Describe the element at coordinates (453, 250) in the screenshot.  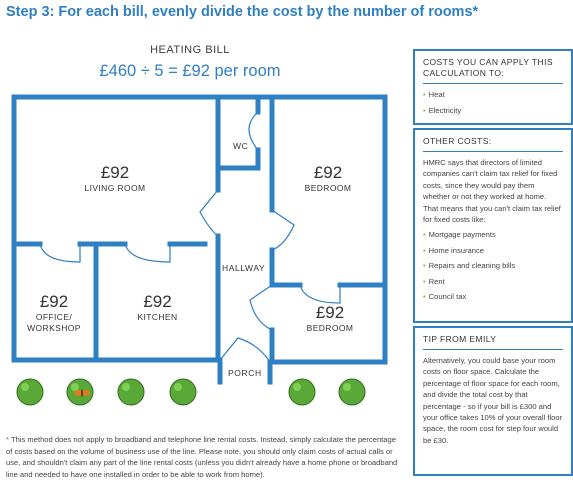
I see `list-item: • Home insurance` at that location.